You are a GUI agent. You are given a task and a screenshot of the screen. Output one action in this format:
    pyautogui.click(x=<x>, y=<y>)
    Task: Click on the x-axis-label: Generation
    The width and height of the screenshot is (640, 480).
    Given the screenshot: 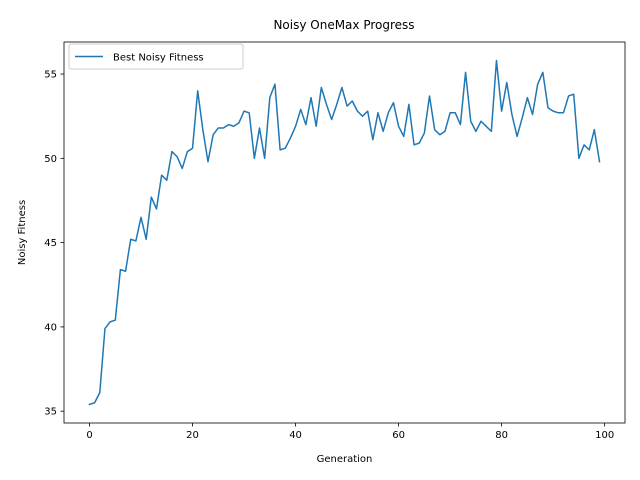 What is the action you would take?
    pyautogui.click(x=345, y=459)
    